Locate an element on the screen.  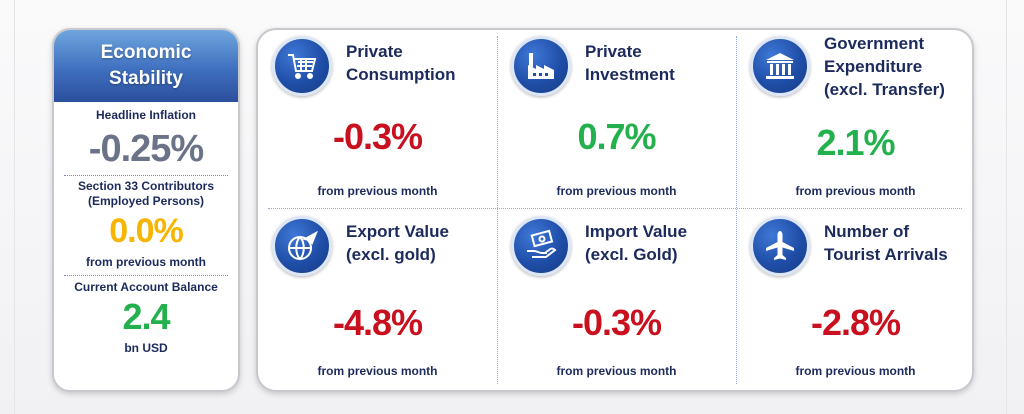
title-line: Expenditure is located at coordinates (873, 66).